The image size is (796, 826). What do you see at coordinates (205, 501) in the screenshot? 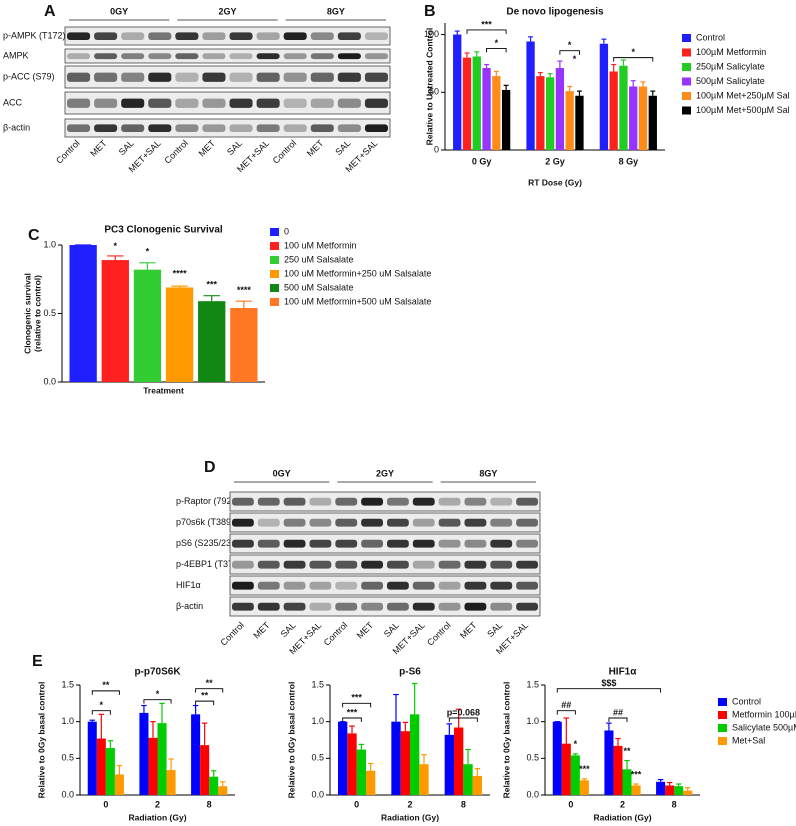
I see `blot-row-label: p-Raptor (792)` at bounding box center [205, 501].